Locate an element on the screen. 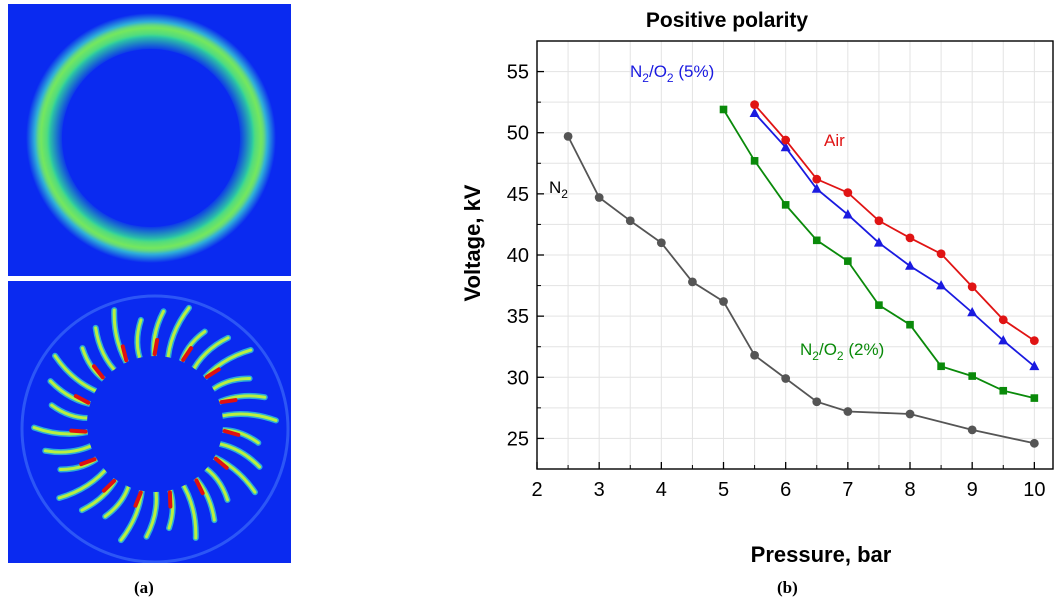 The height and width of the screenshot is (603, 1063). x-tick-label: 3 is located at coordinates (599, 490).